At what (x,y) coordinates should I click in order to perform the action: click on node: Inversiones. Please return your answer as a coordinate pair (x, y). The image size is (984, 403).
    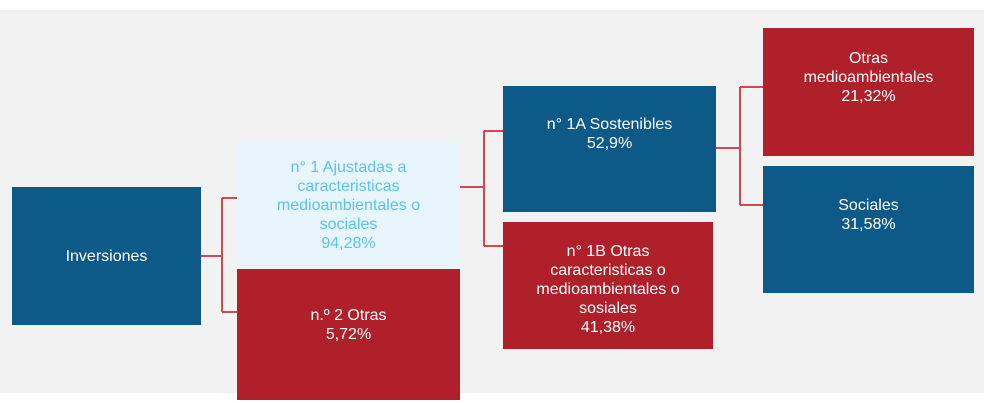
    Looking at the image, I should click on (106, 256).